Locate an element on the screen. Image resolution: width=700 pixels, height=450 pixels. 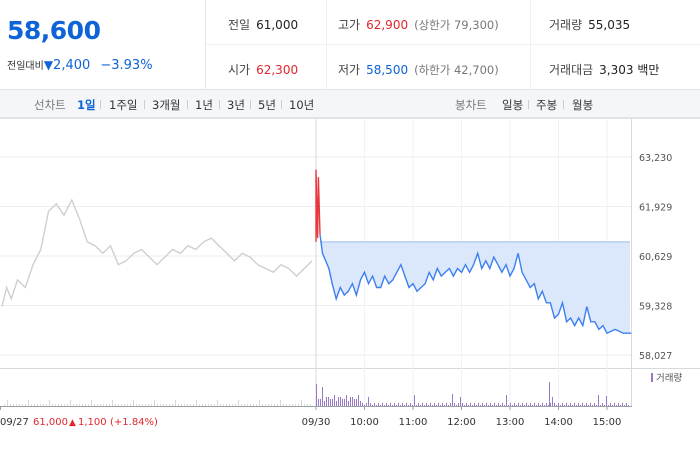
tab-weekly-candle: 주봉 is located at coordinates (547, 105).